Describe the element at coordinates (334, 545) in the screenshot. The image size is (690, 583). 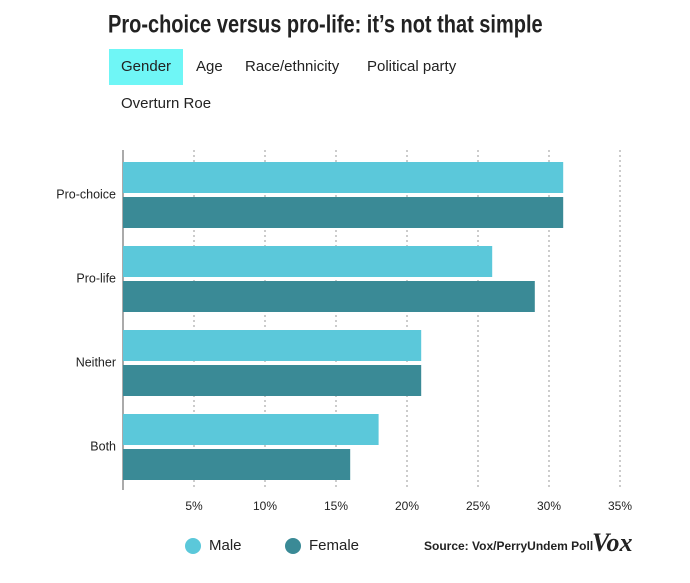
I see `legend-label: Female` at that location.